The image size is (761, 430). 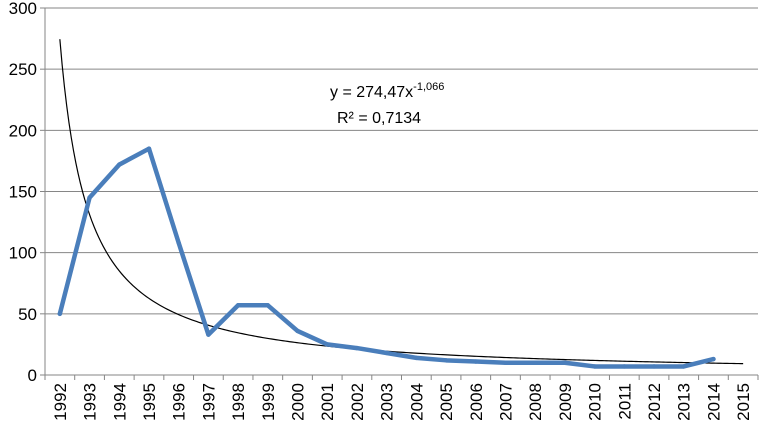 I want to click on x-tick-label: 2008, so click(x=535, y=402).